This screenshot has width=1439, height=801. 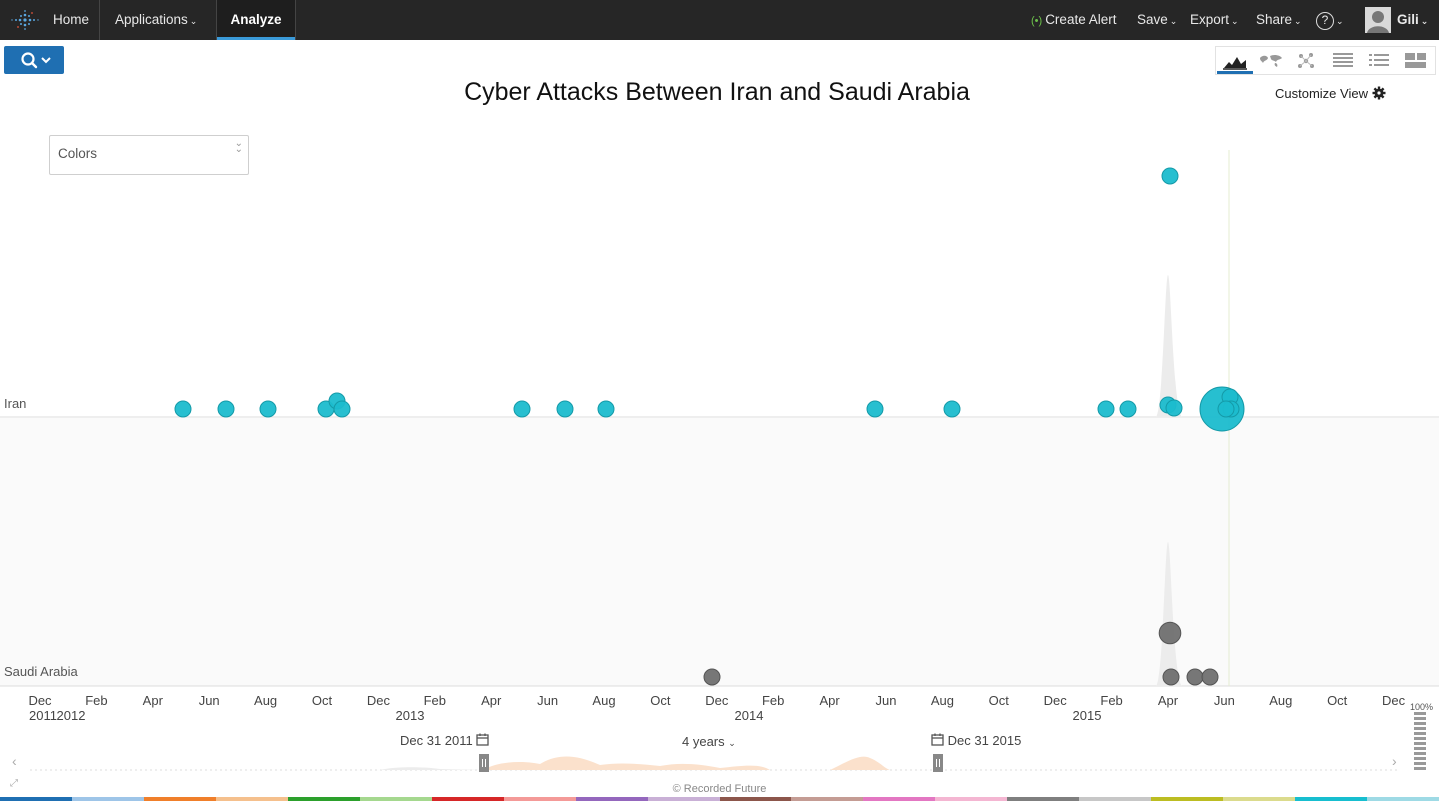 What do you see at coordinates (71, 19) in the screenshot?
I see `nav-home: Home` at bounding box center [71, 19].